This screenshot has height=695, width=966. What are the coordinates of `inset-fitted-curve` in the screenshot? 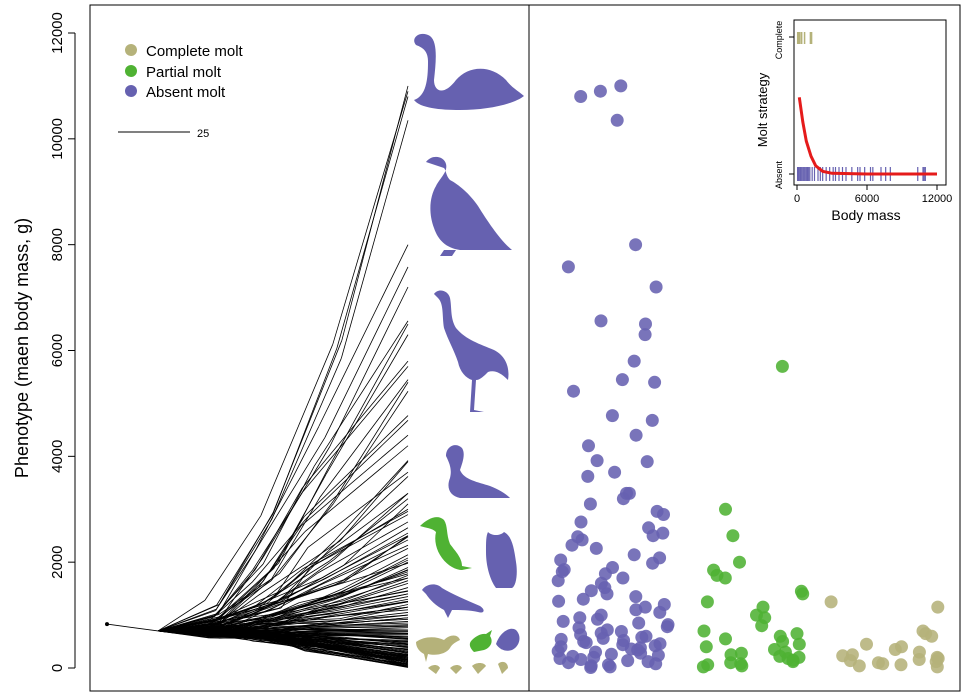 It's located at (867, 136).